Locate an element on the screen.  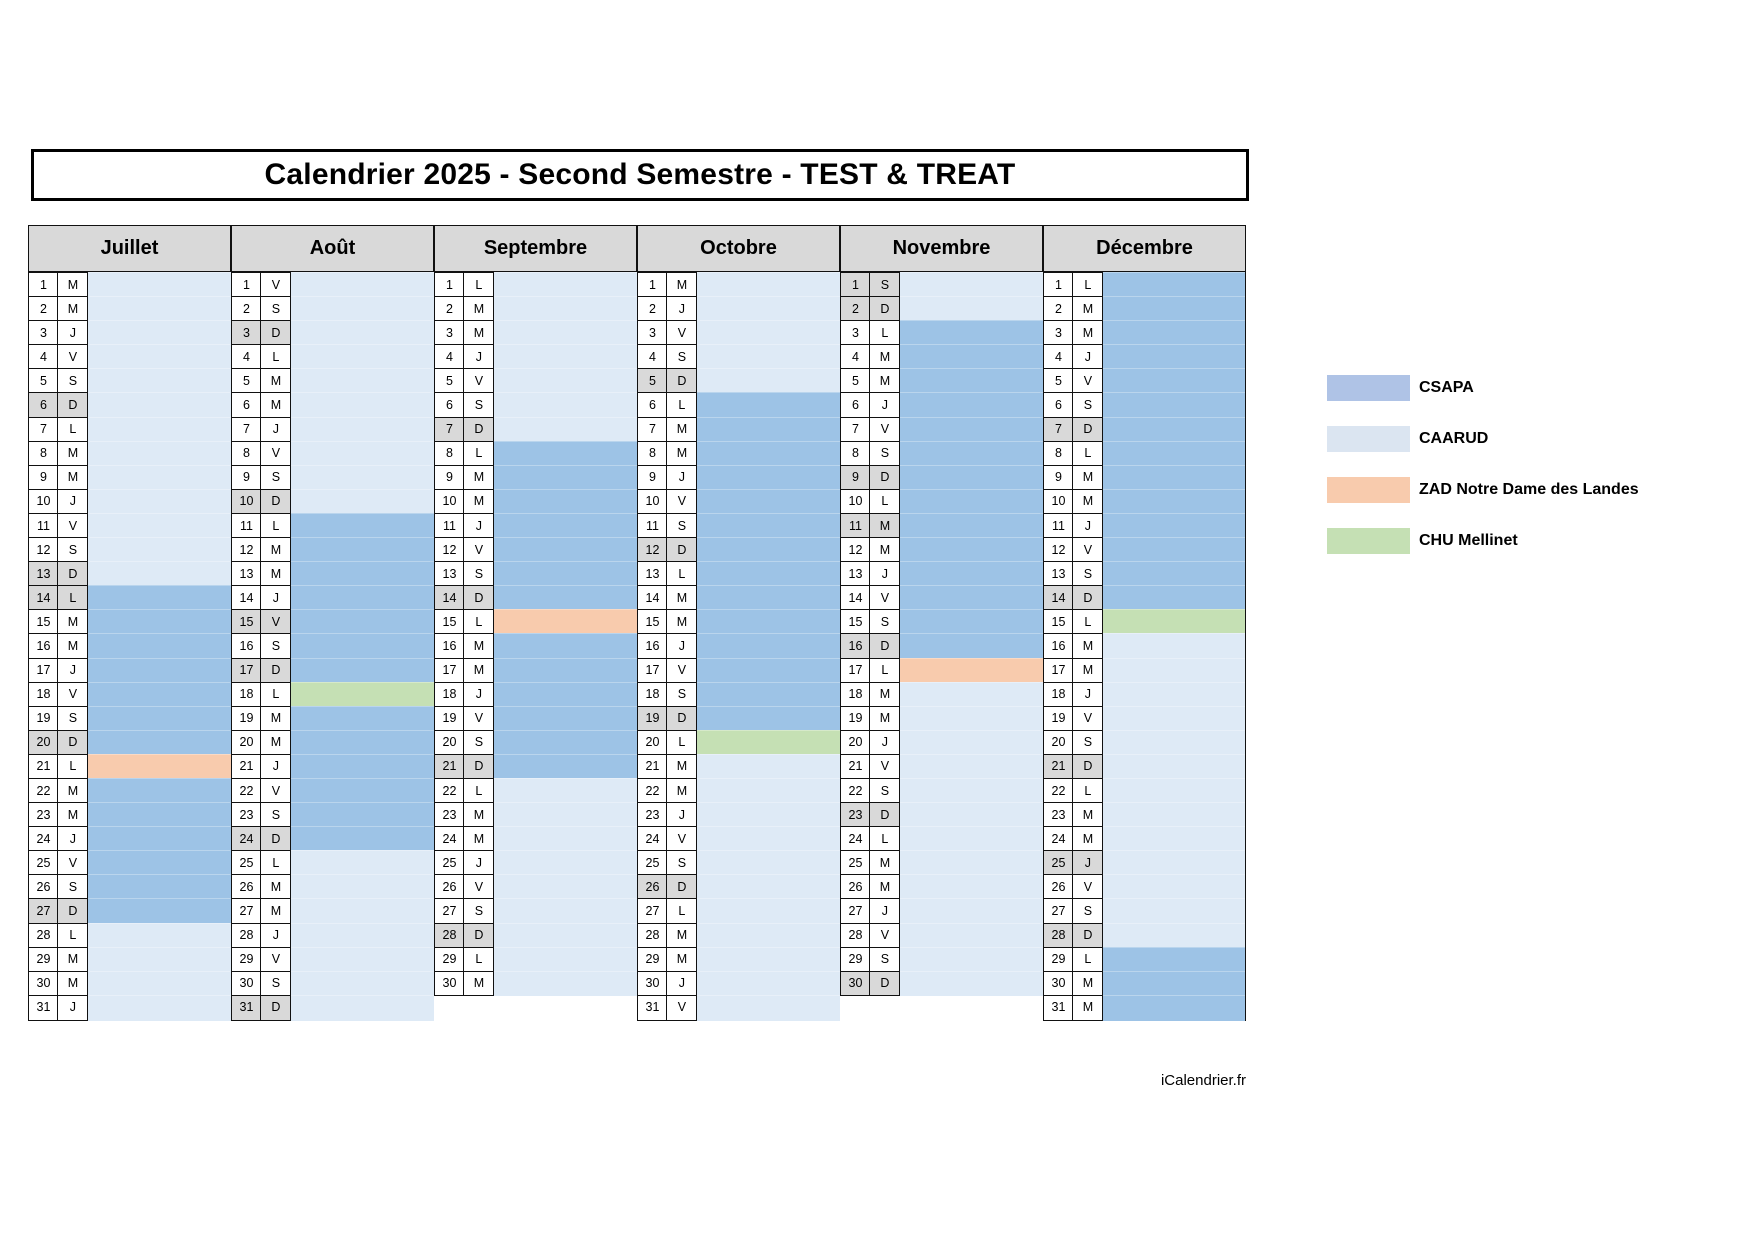
day-row: 21 L is located at coordinates (129, 766).